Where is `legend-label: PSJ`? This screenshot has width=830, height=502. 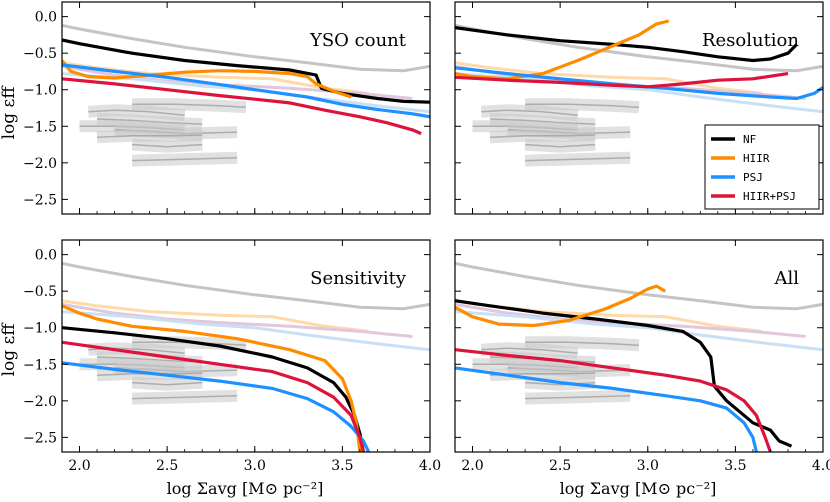
legend-label: PSJ is located at coordinates (753, 177).